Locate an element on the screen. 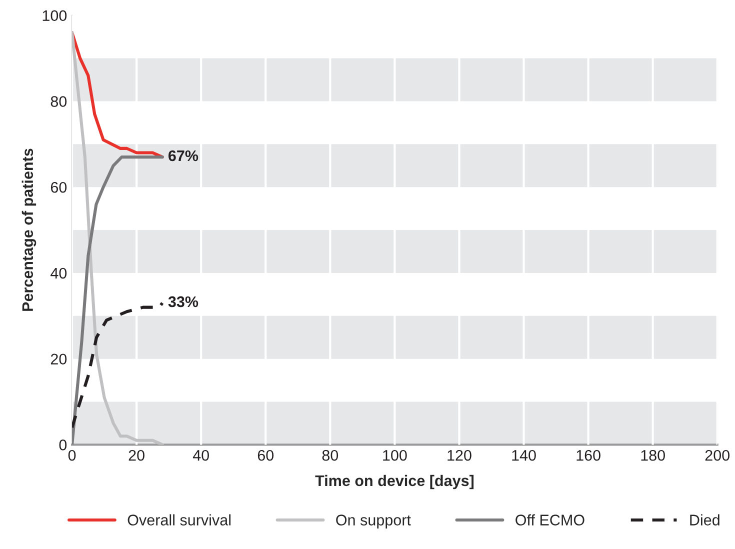  x-tick-label: 40 is located at coordinates (200, 455).